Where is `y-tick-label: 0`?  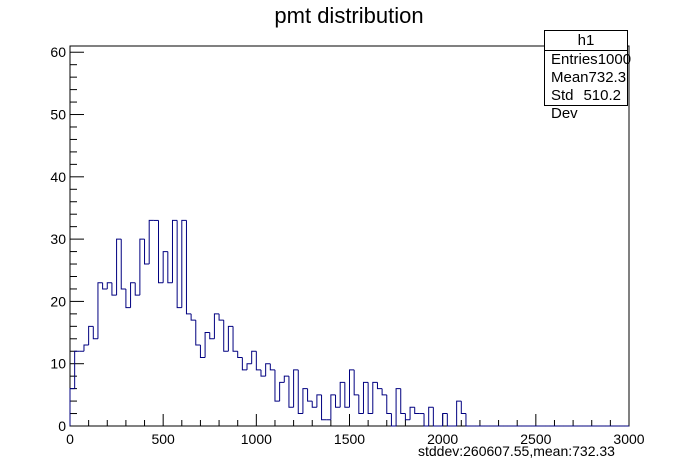
y-tick-label: 0 is located at coordinates (62, 426).